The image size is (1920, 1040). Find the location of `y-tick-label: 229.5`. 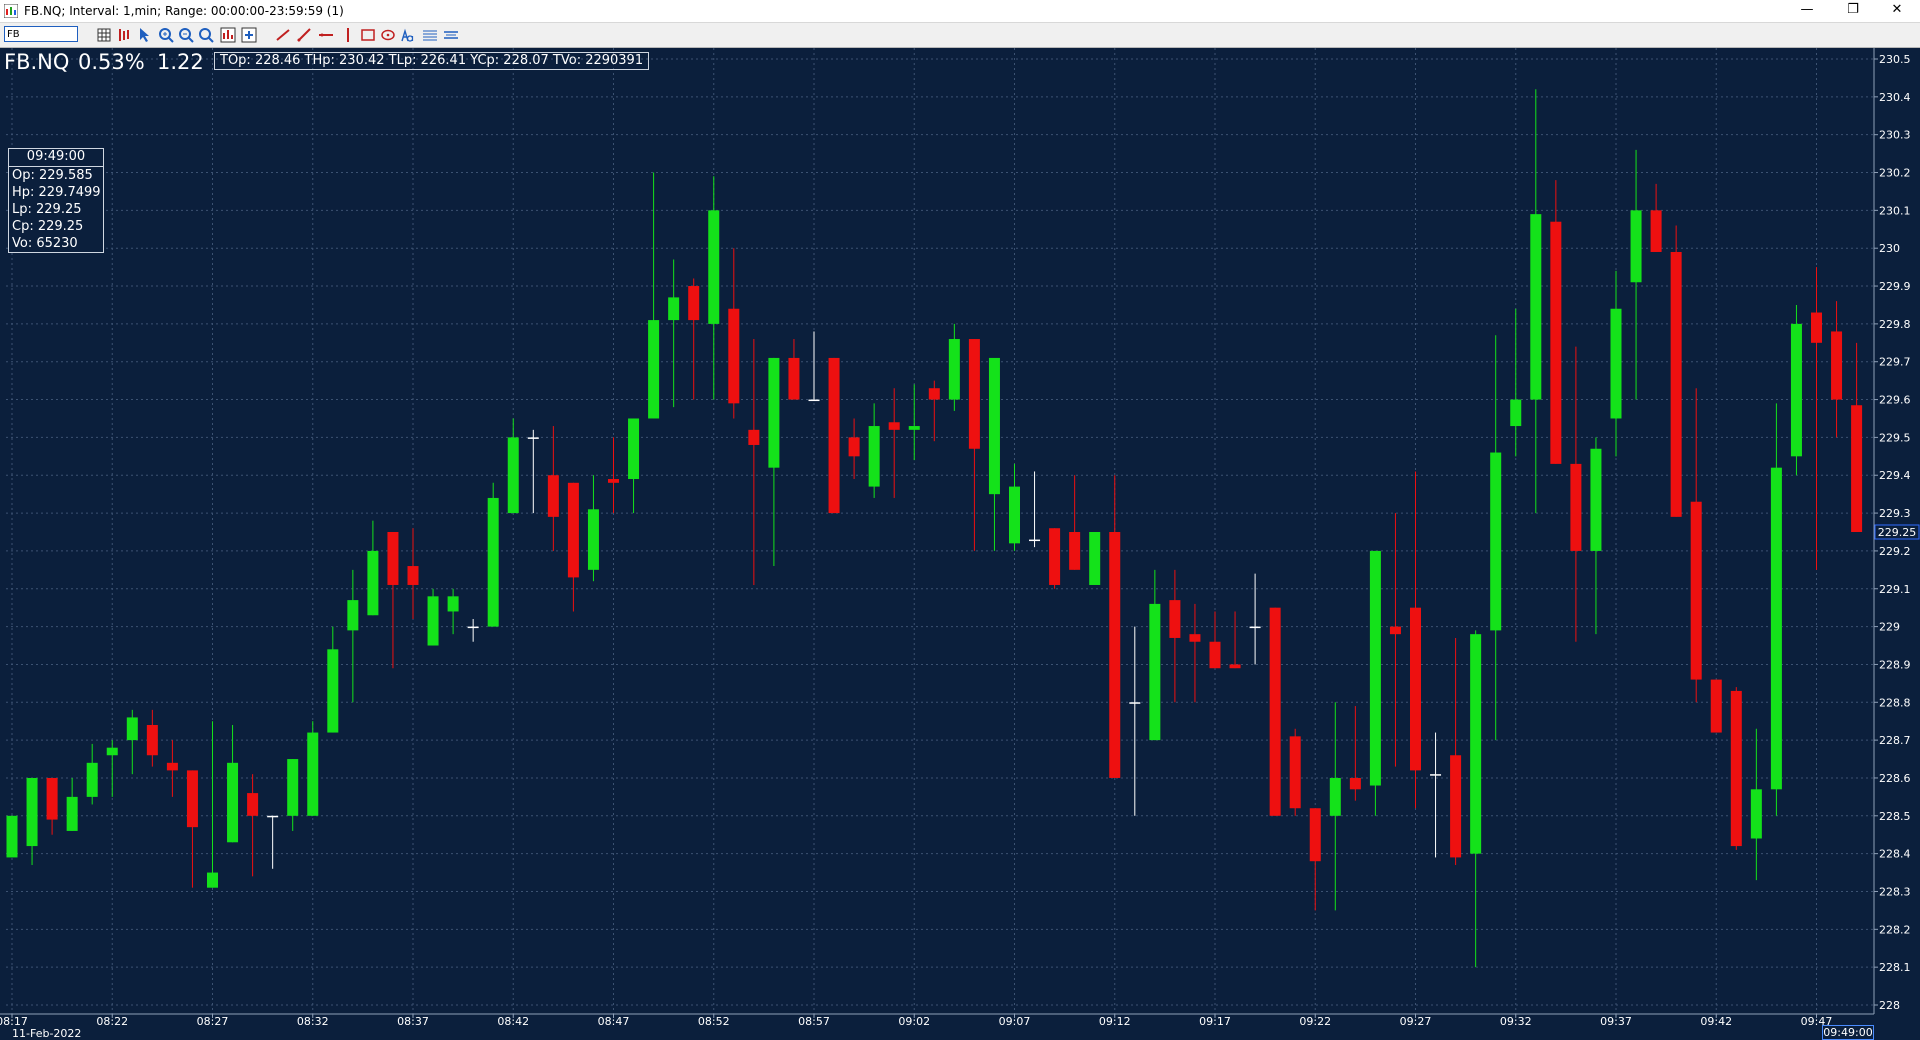

y-tick-label: 229.5 is located at coordinates (1895, 437).